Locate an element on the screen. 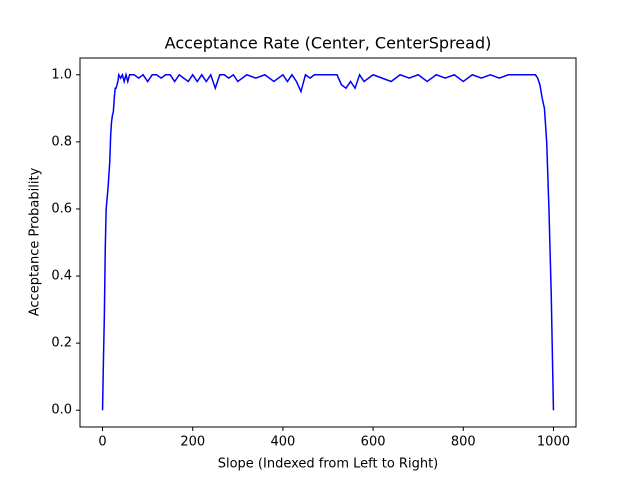 This screenshot has height=484, width=640. y-tick-label: 0.6 is located at coordinates (61, 208).